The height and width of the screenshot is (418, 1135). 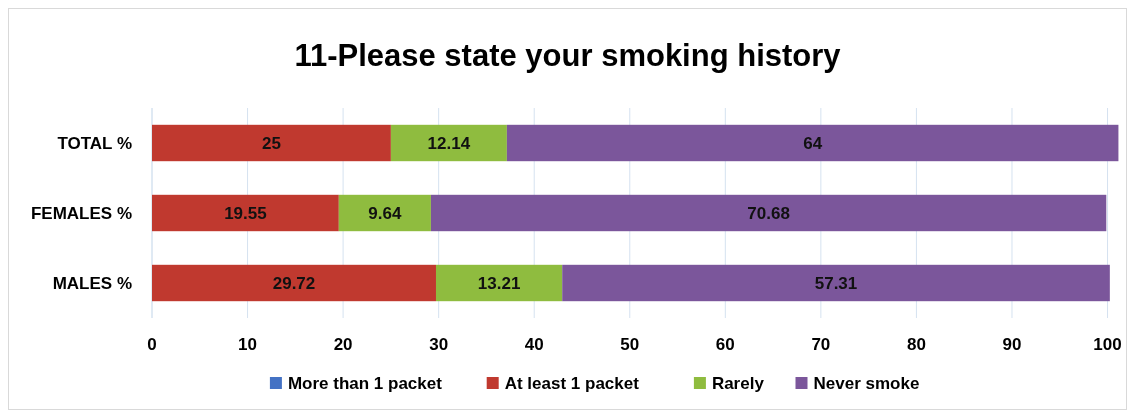 I want to click on data-label: 25, so click(x=271, y=143).